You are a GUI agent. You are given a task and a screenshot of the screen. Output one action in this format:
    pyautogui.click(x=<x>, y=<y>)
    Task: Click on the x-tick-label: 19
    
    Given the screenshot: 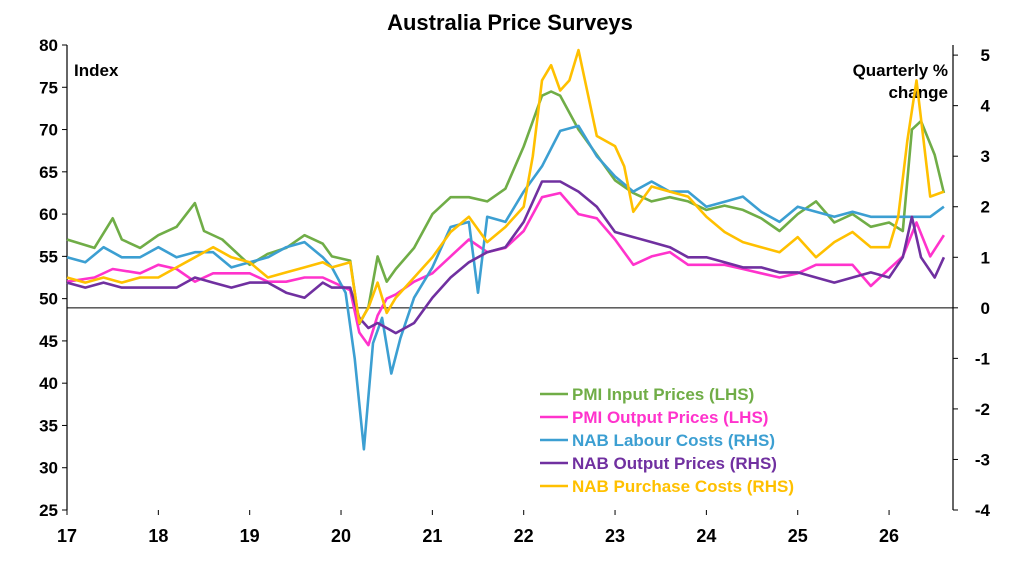 What is the action you would take?
    pyautogui.click(x=250, y=536)
    